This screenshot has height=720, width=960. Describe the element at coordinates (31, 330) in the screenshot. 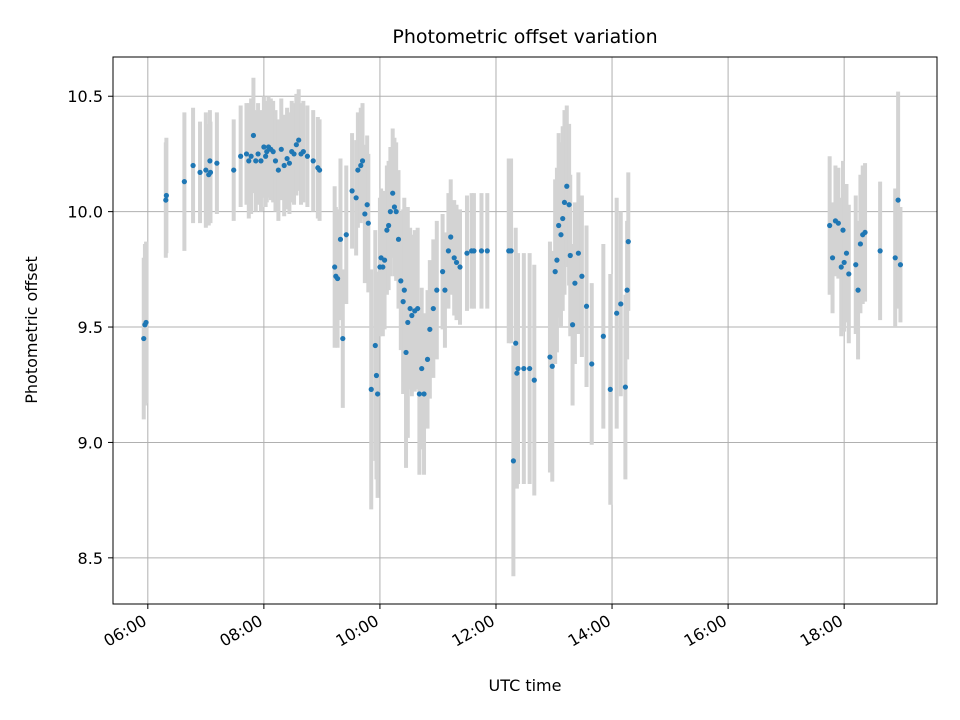

I see `y-axis-title: Photometric offset` at that location.